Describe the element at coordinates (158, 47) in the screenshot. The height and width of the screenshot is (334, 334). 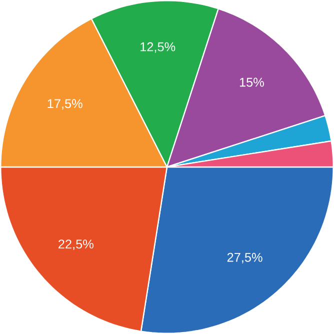
I see `data-label: 12,5%` at that location.